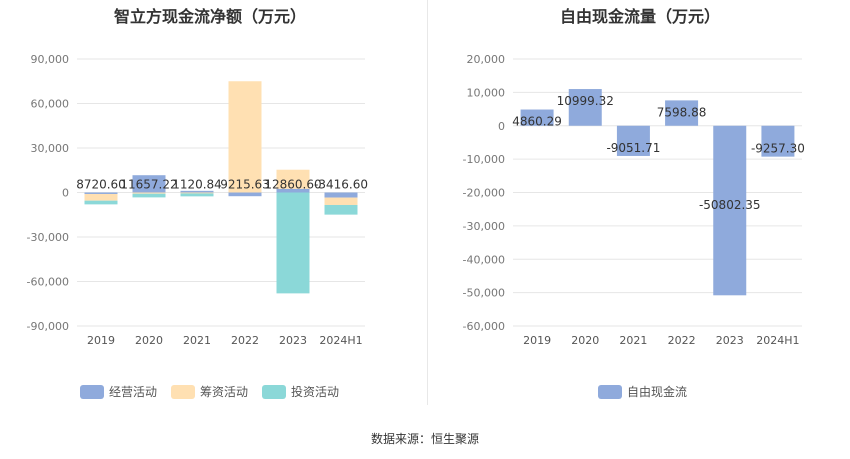 This screenshot has height=459, width=850. What do you see at coordinates (48, 326) in the screenshot?
I see `y-tick-label: -90,000` at bounding box center [48, 326].